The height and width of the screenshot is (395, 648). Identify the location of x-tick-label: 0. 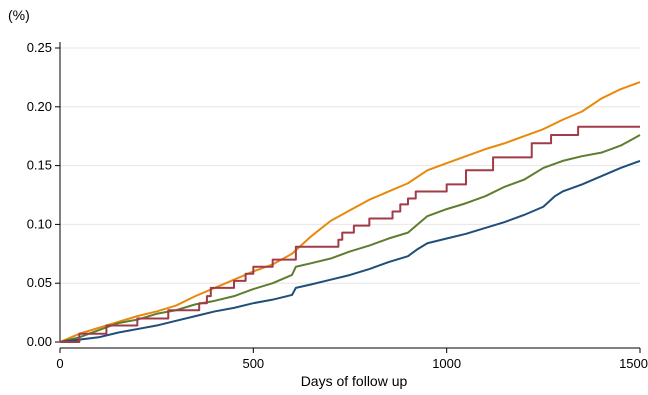
(59, 363).